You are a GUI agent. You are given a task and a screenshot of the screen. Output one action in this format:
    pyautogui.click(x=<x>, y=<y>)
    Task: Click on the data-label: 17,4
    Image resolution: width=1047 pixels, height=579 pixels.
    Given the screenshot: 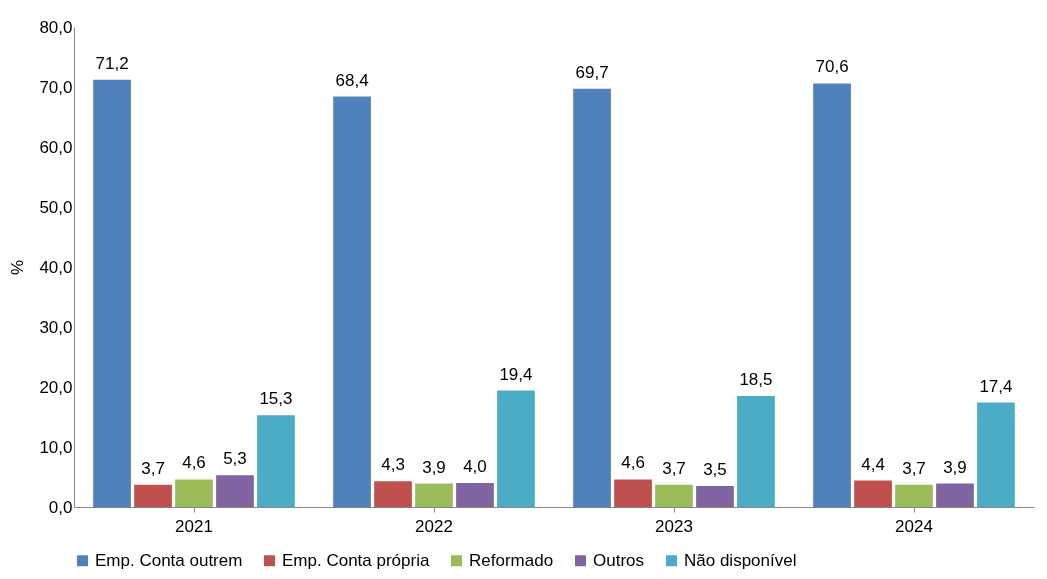 What is the action you would take?
    pyautogui.click(x=996, y=386)
    